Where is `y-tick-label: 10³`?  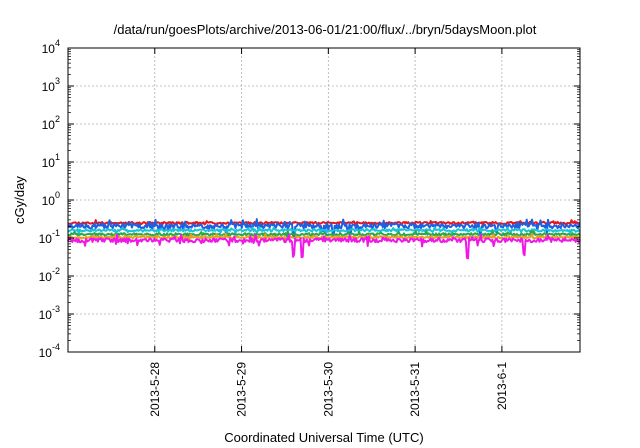
y-tick-label: 10³ is located at coordinates (51, 85).